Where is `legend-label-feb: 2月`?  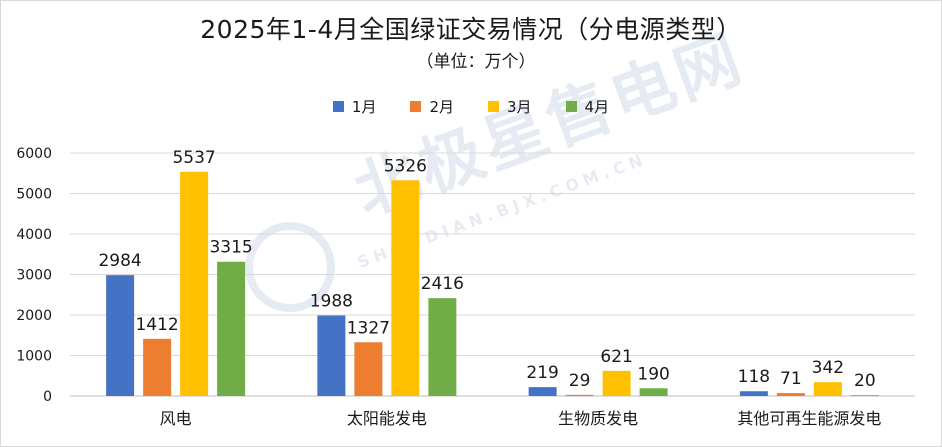
legend-label-feb: 2月 is located at coordinates (441, 107).